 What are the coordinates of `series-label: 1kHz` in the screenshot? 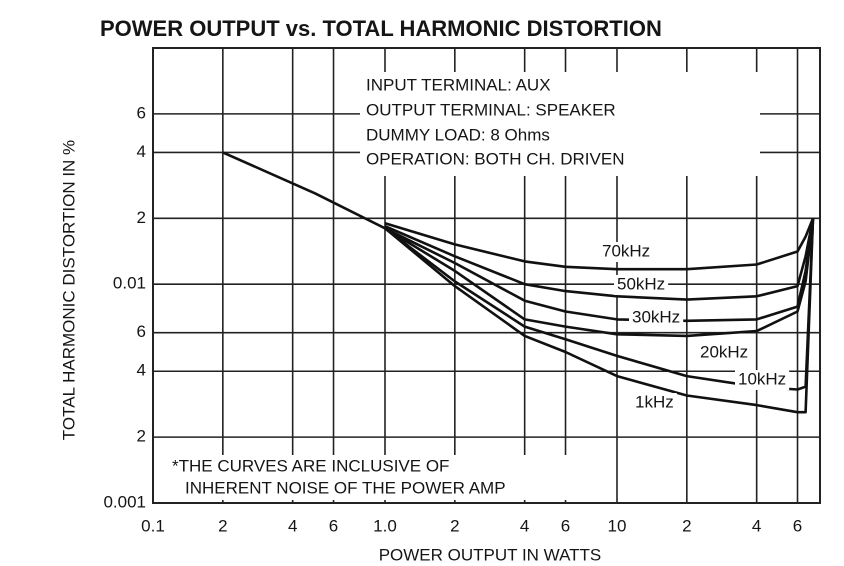 It's located at (654, 401).